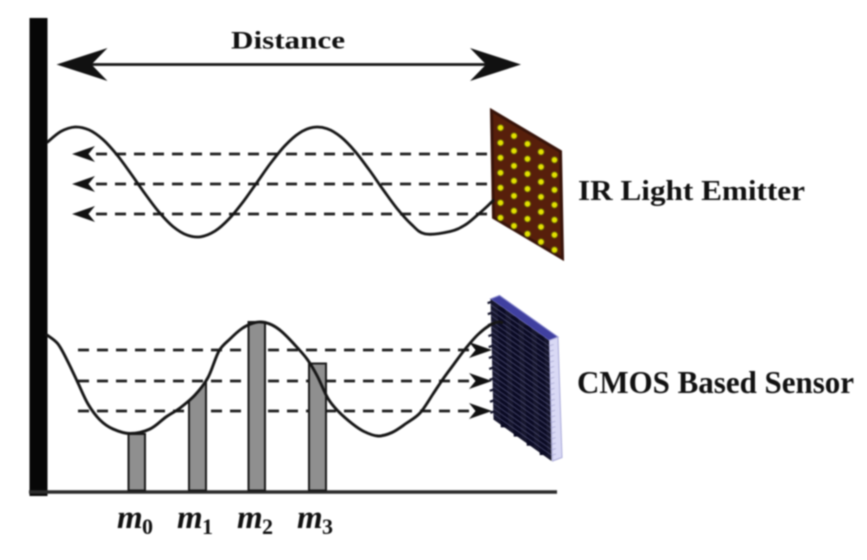  Describe the element at coordinates (207, 526) in the screenshot. I see `svg-text: 1` at that location.